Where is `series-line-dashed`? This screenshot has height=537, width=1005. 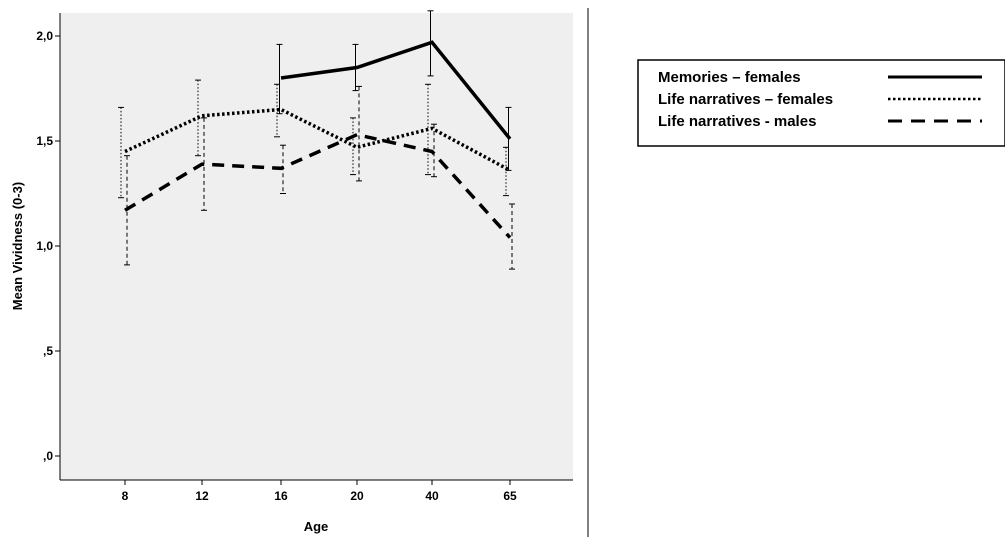 series-line-dashed is located at coordinates (318, 185).